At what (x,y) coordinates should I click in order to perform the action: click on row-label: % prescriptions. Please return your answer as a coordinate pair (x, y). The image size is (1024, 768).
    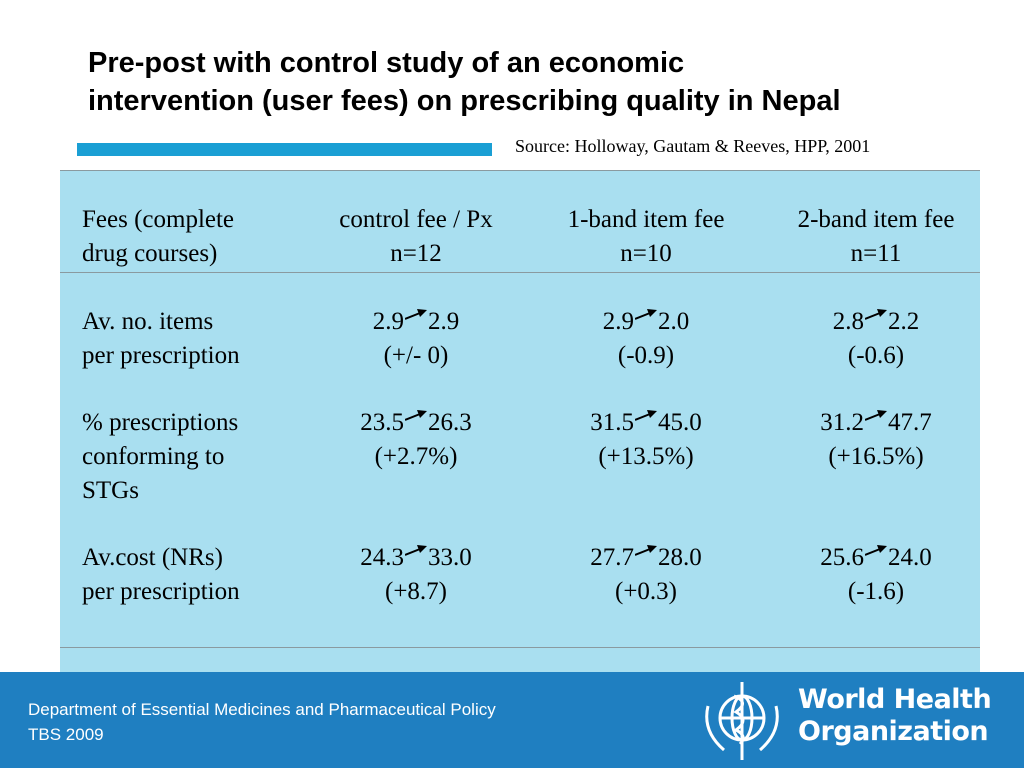
    Looking at the image, I should click on (160, 422).